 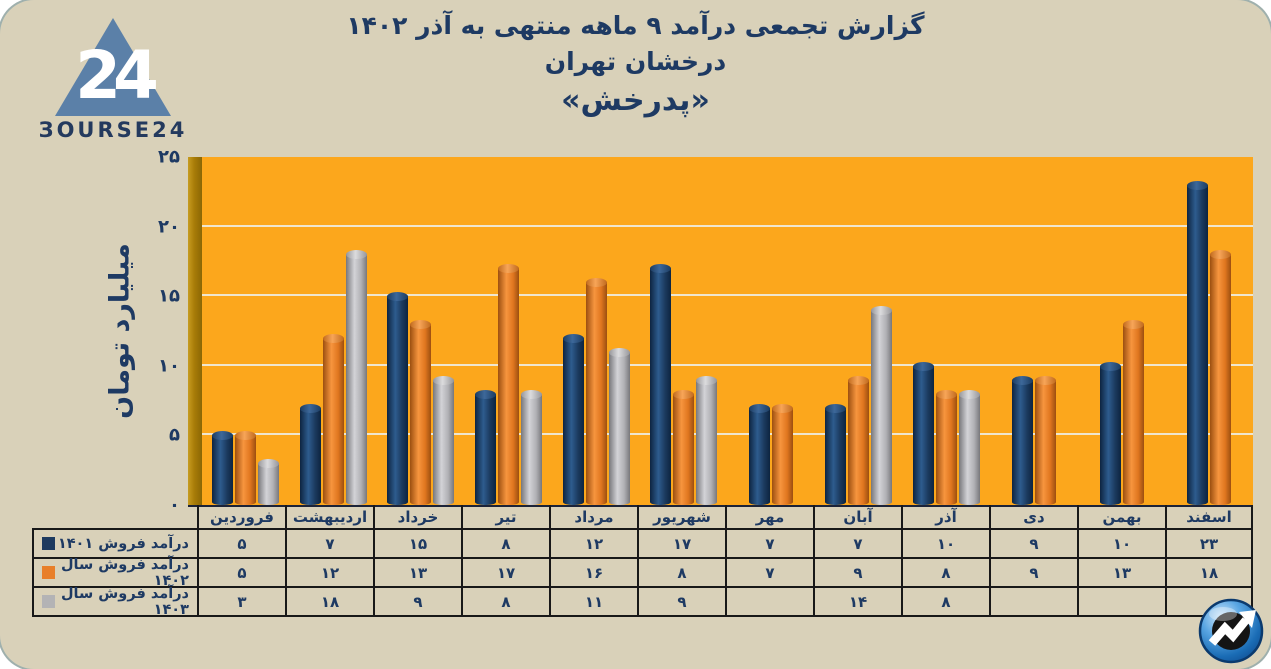 I want to click on bar-series1-month4, so click(x=486, y=447).